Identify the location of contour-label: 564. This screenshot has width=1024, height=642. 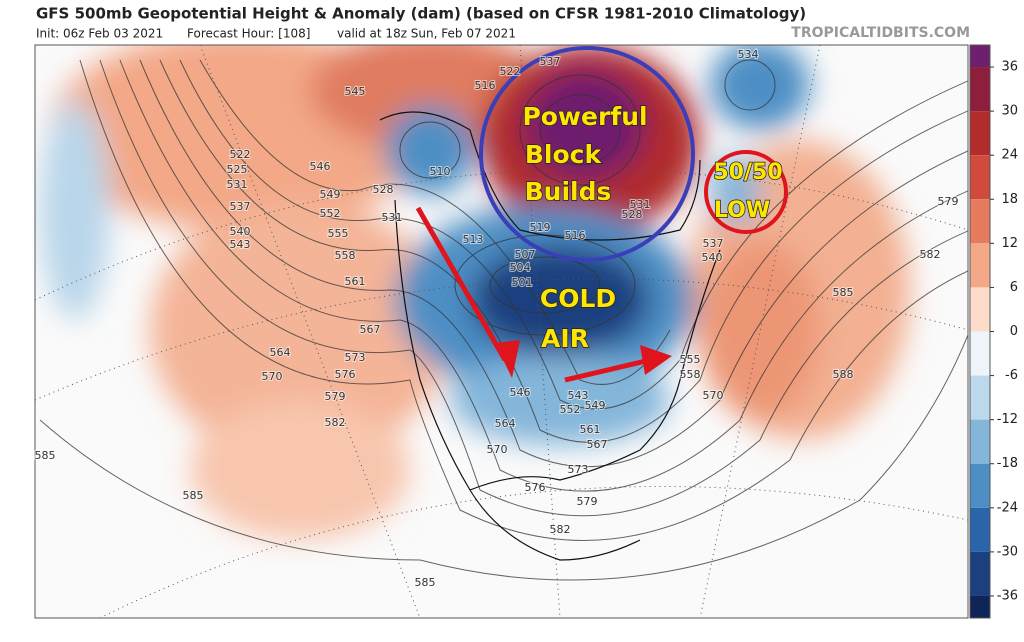
(280, 352).